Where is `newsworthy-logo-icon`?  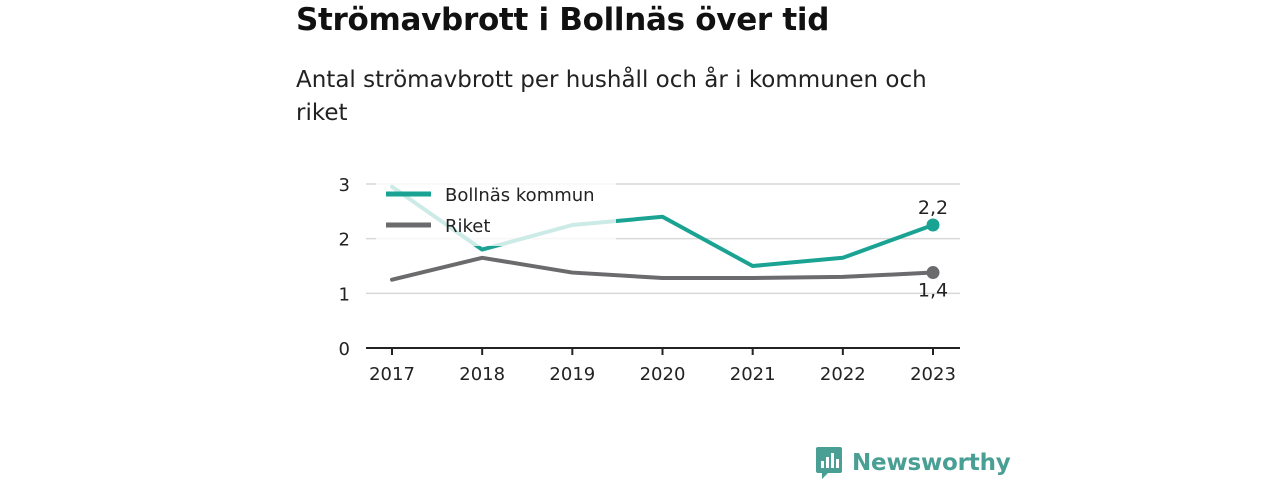
newsworthy-logo-icon is located at coordinates (829, 463).